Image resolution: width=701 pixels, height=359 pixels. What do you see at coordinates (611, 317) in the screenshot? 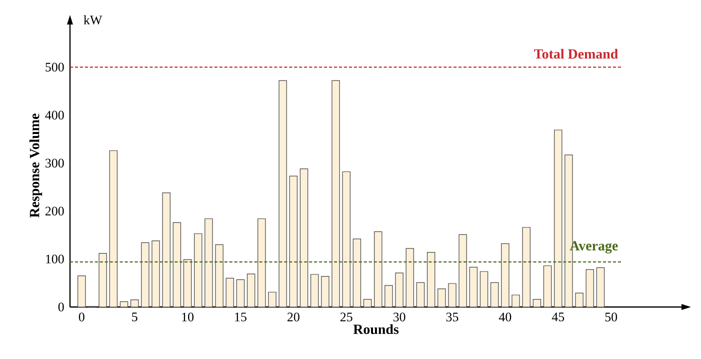
I see `x-tick-label: 50` at bounding box center [611, 317].